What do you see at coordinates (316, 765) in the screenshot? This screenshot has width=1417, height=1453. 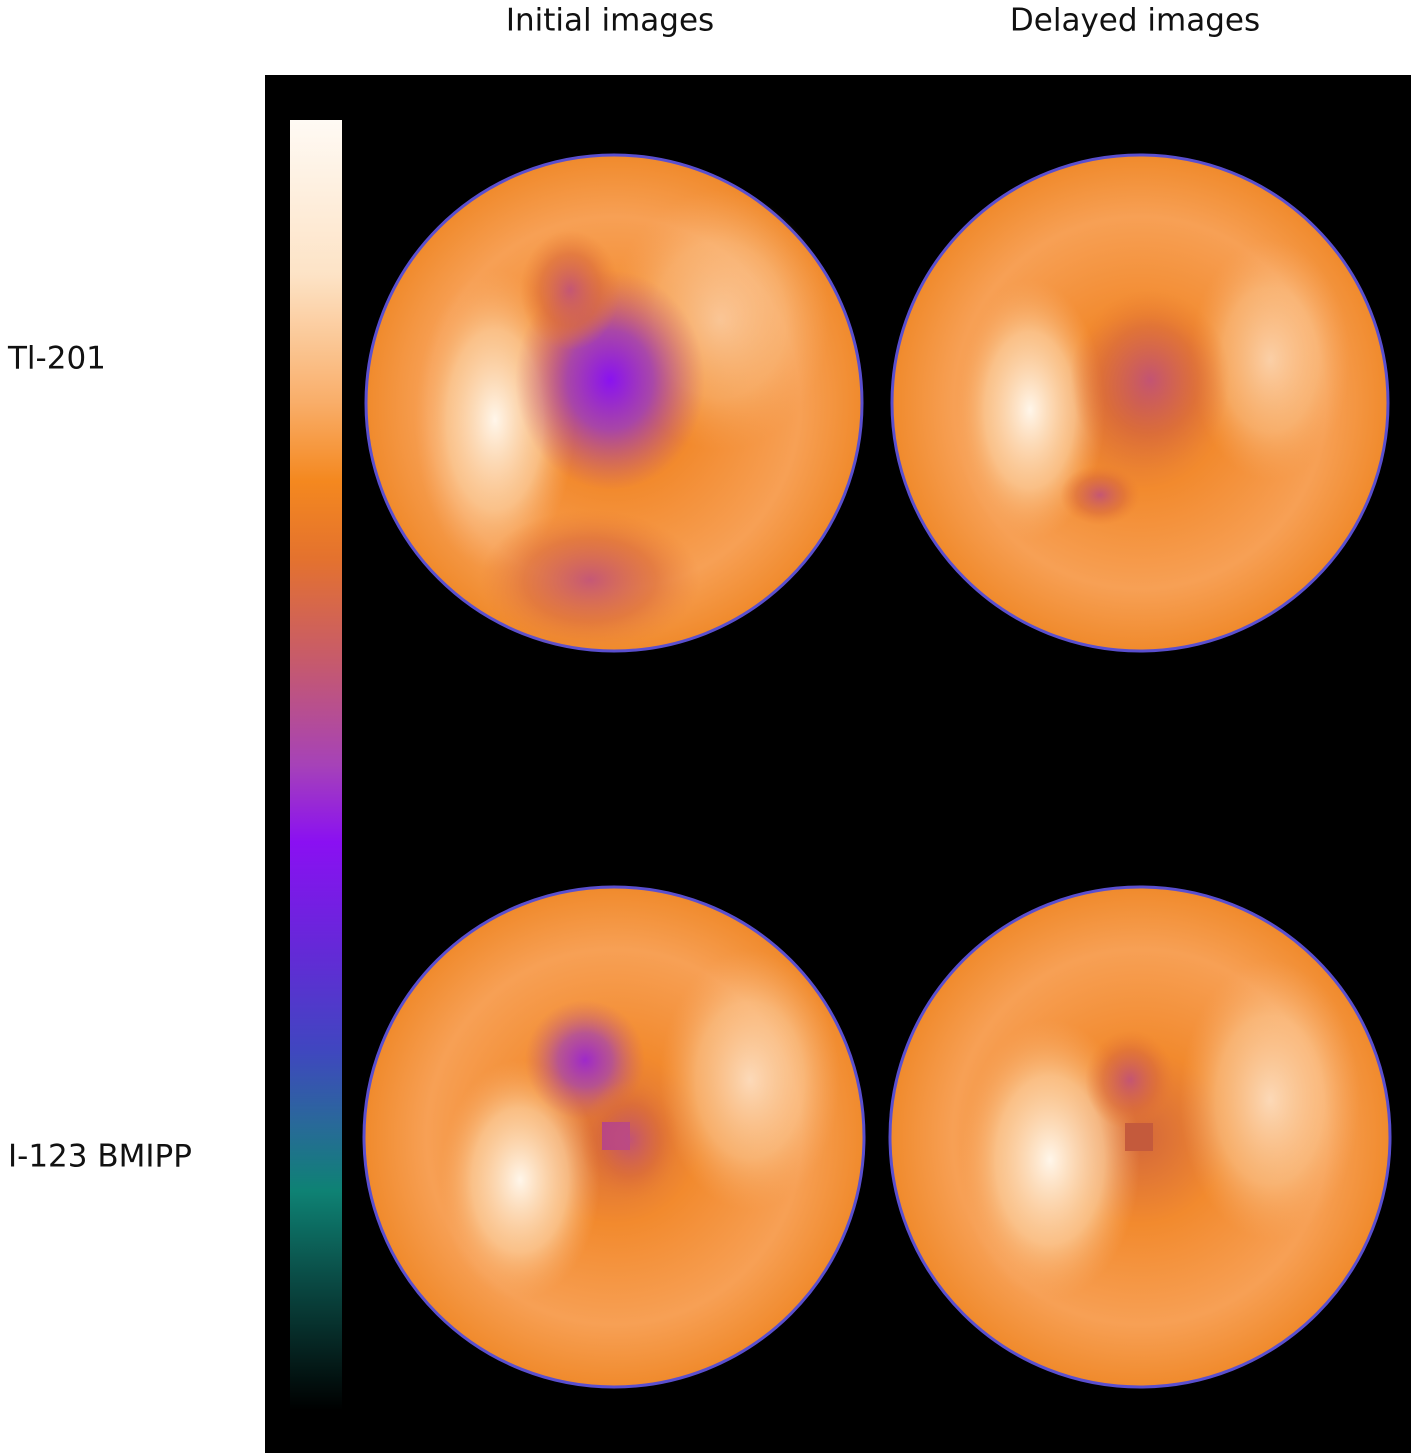 I see `color-scale` at bounding box center [316, 765].